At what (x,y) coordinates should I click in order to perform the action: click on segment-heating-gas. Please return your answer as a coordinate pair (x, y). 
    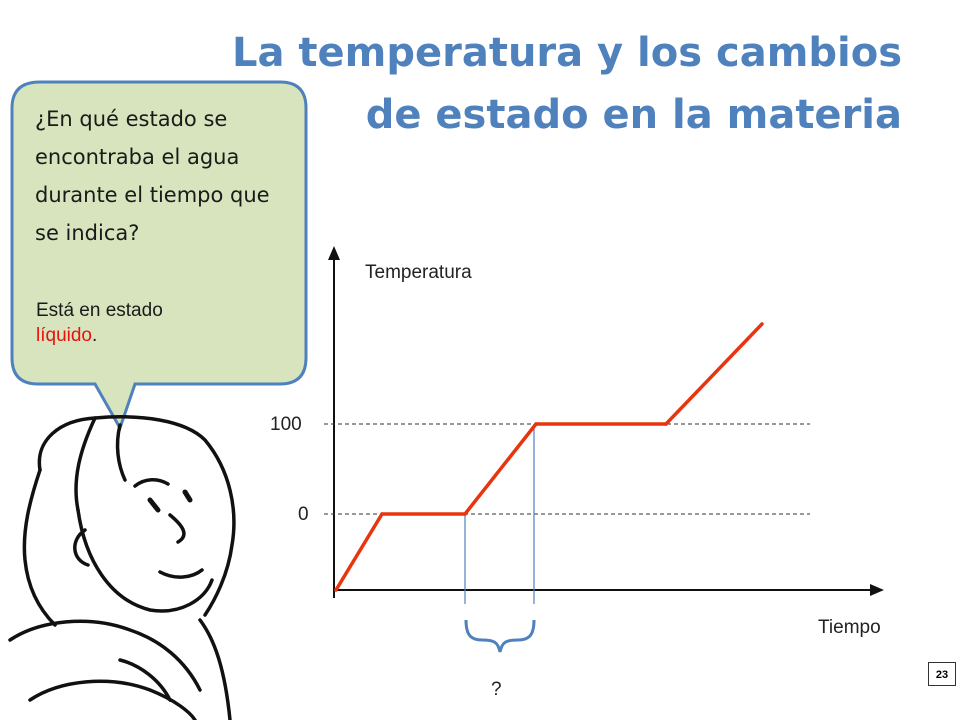
    Looking at the image, I should click on (714, 374).